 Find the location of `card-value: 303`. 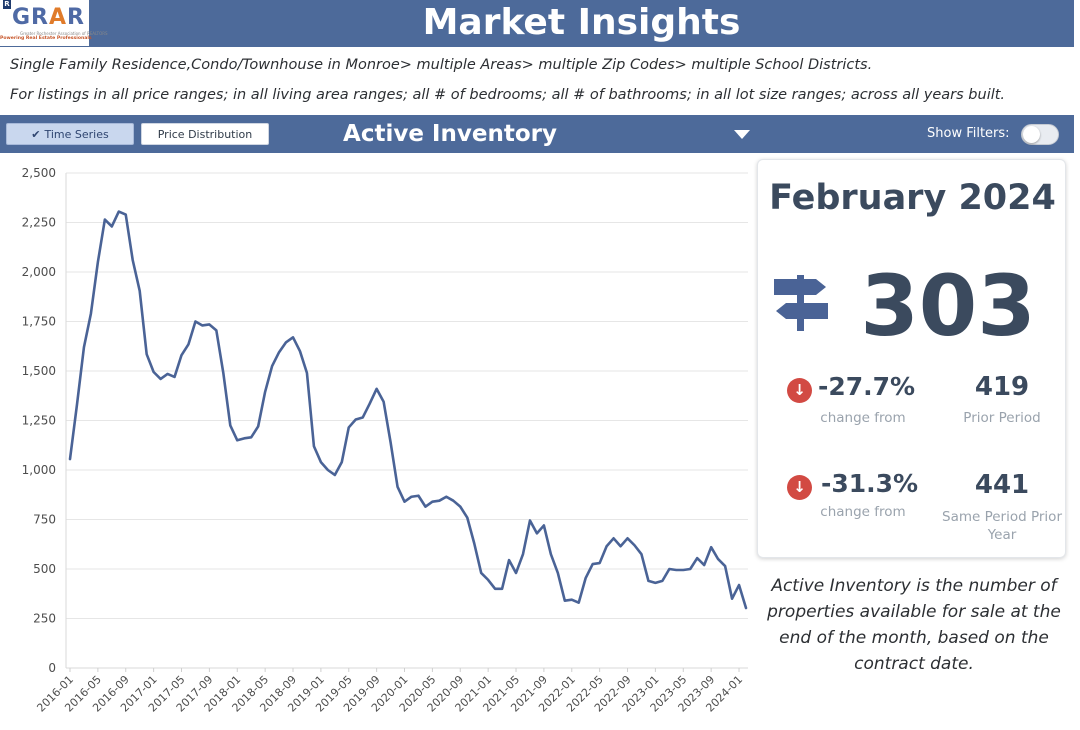

card-value: 303 is located at coordinates (948, 306).